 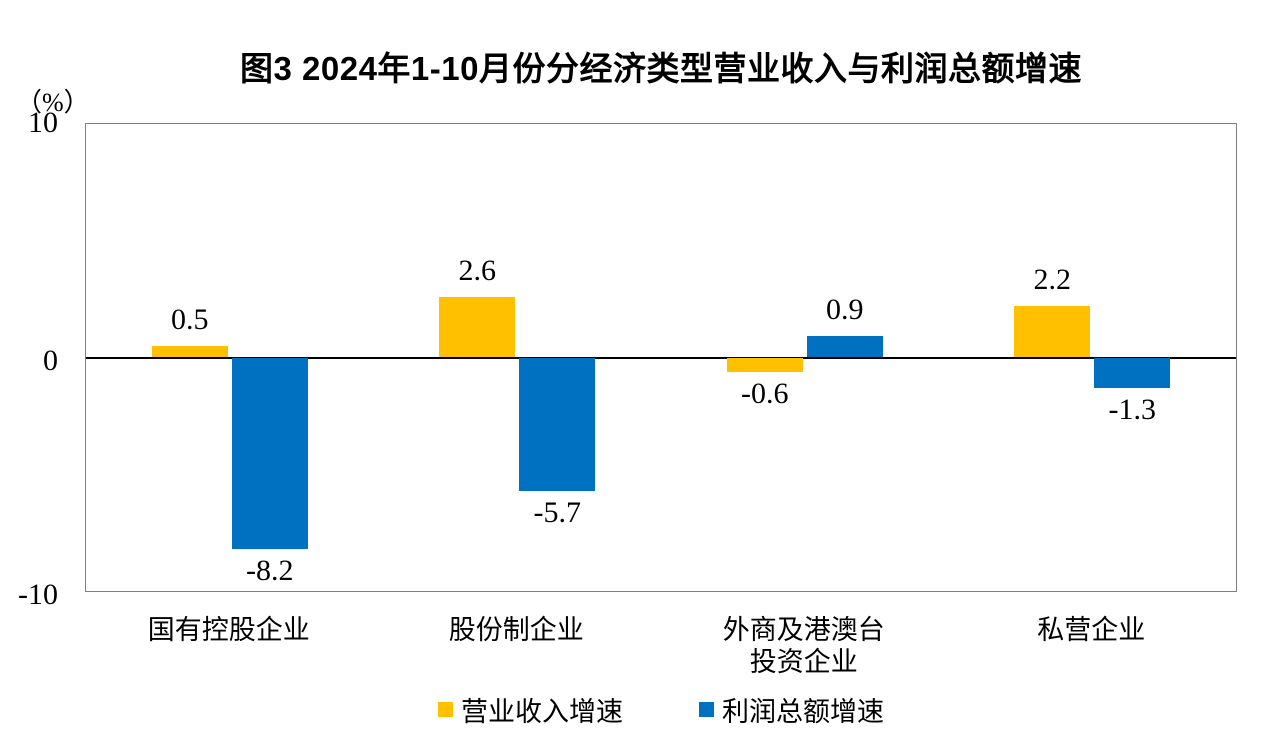 What do you see at coordinates (661, 68) in the screenshot?
I see `chart-title: 图3 2024年1-10月份分经济类型营业收入与利润总额增速` at bounding box center [661, 68].